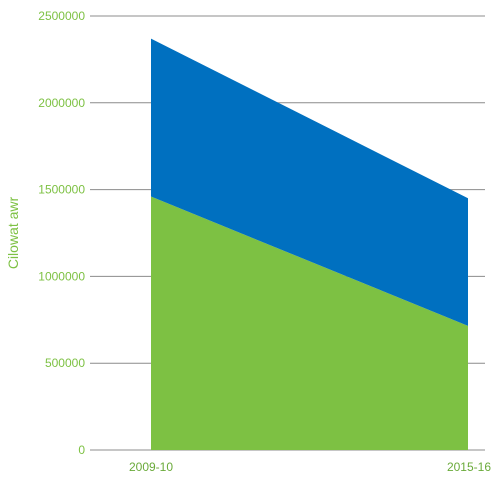  Describe the element at coordinates (61, 16) in the screenshot. I see `y-tick-label: 2500000` at that location.